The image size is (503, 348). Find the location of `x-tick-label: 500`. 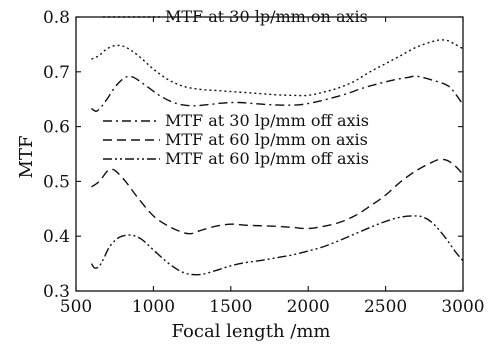

x-tick-label: 500 is located at coordinates (76, 307).